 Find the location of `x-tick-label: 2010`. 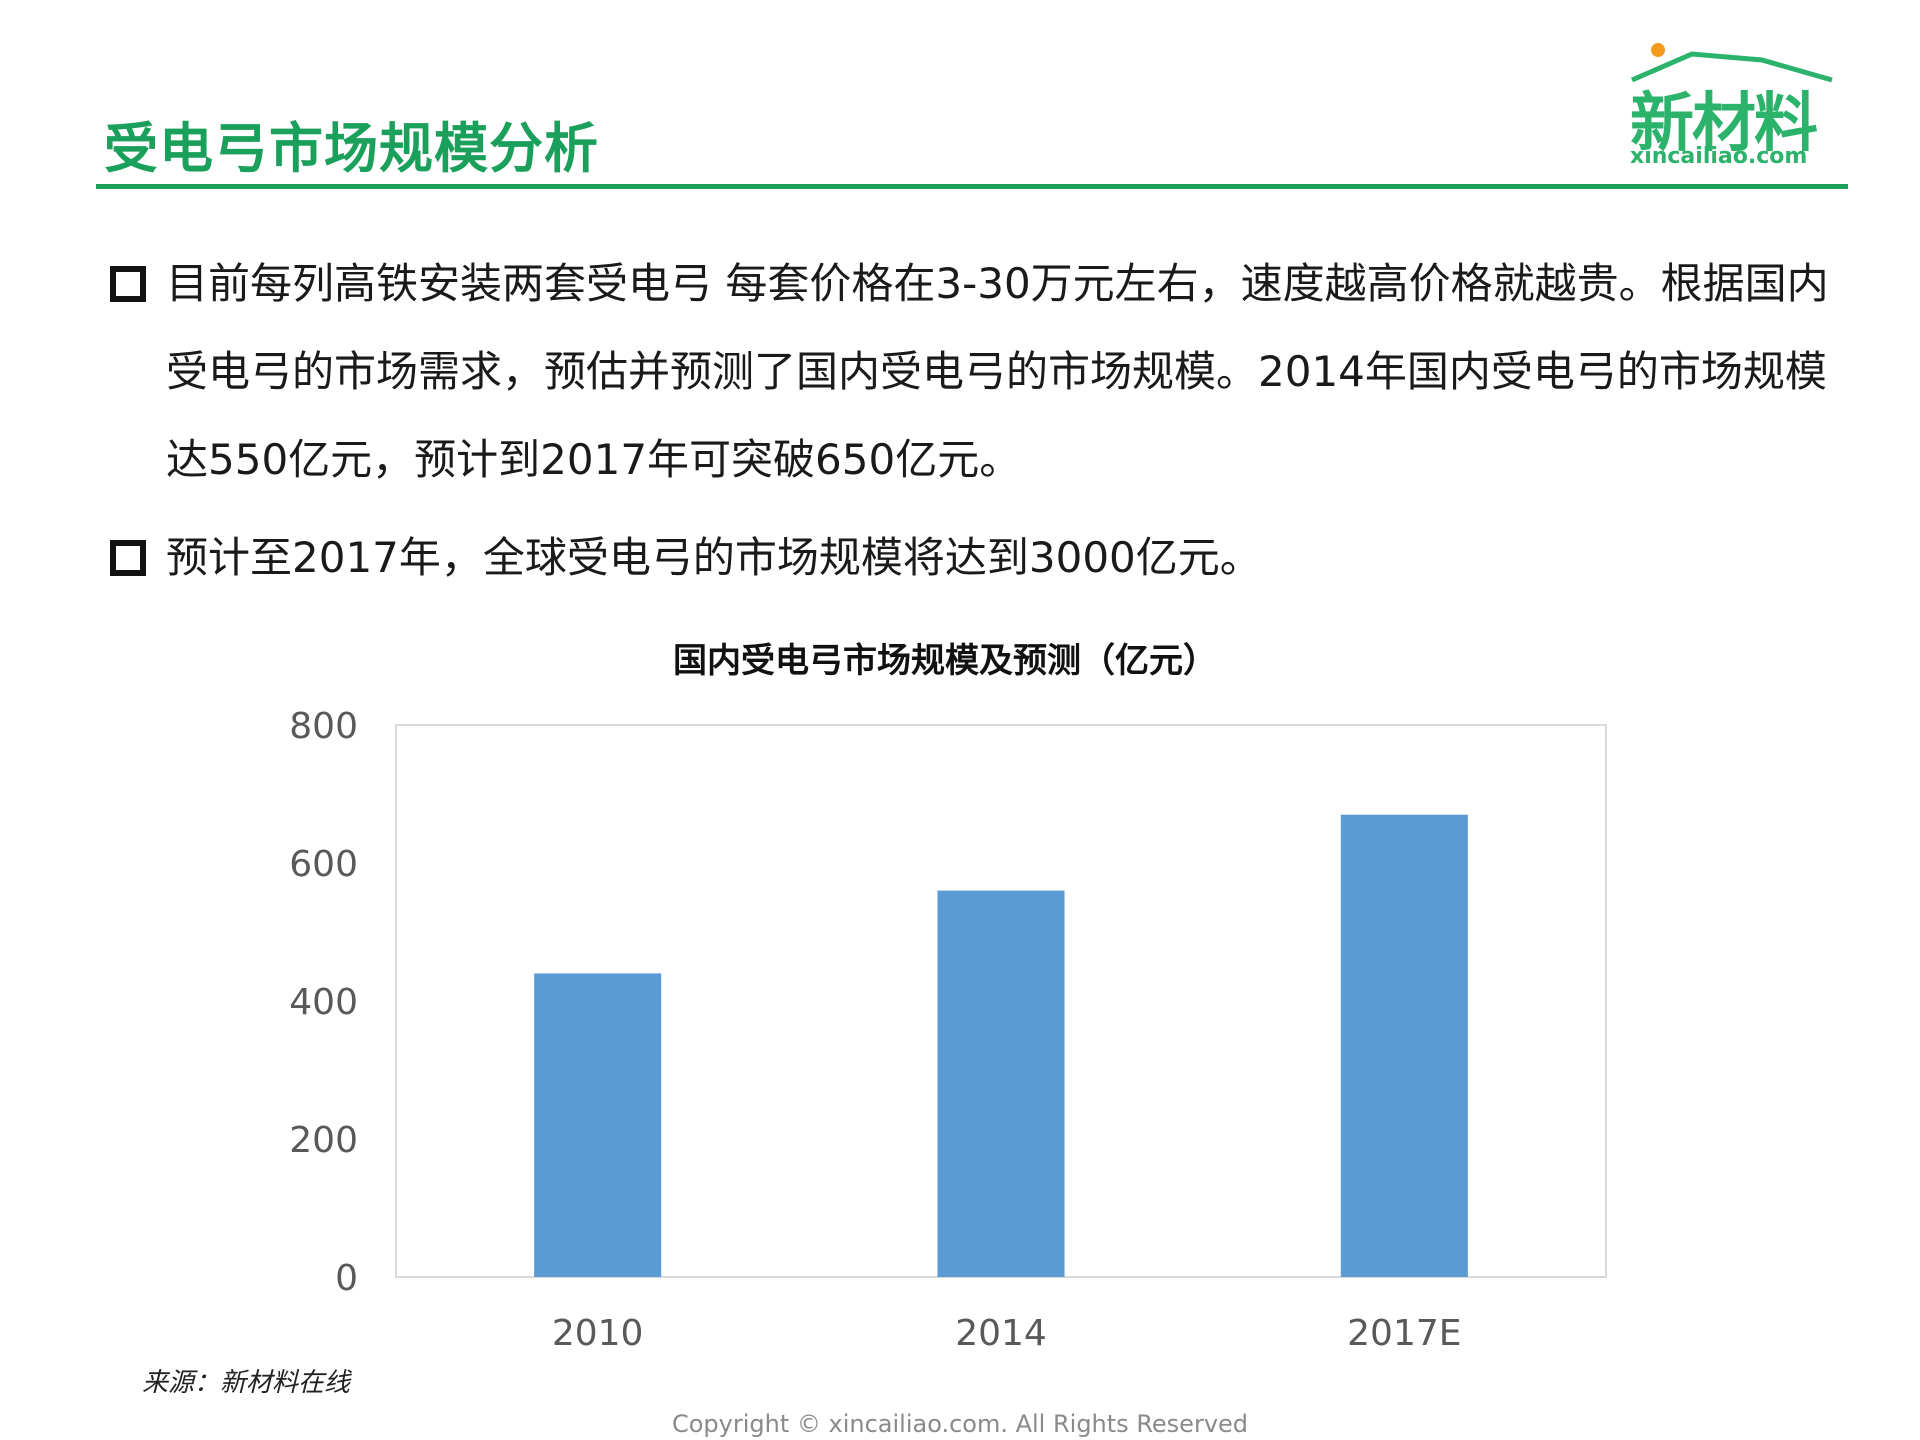

x-tick-label: 2010 is located at coordinates (598, 1333).